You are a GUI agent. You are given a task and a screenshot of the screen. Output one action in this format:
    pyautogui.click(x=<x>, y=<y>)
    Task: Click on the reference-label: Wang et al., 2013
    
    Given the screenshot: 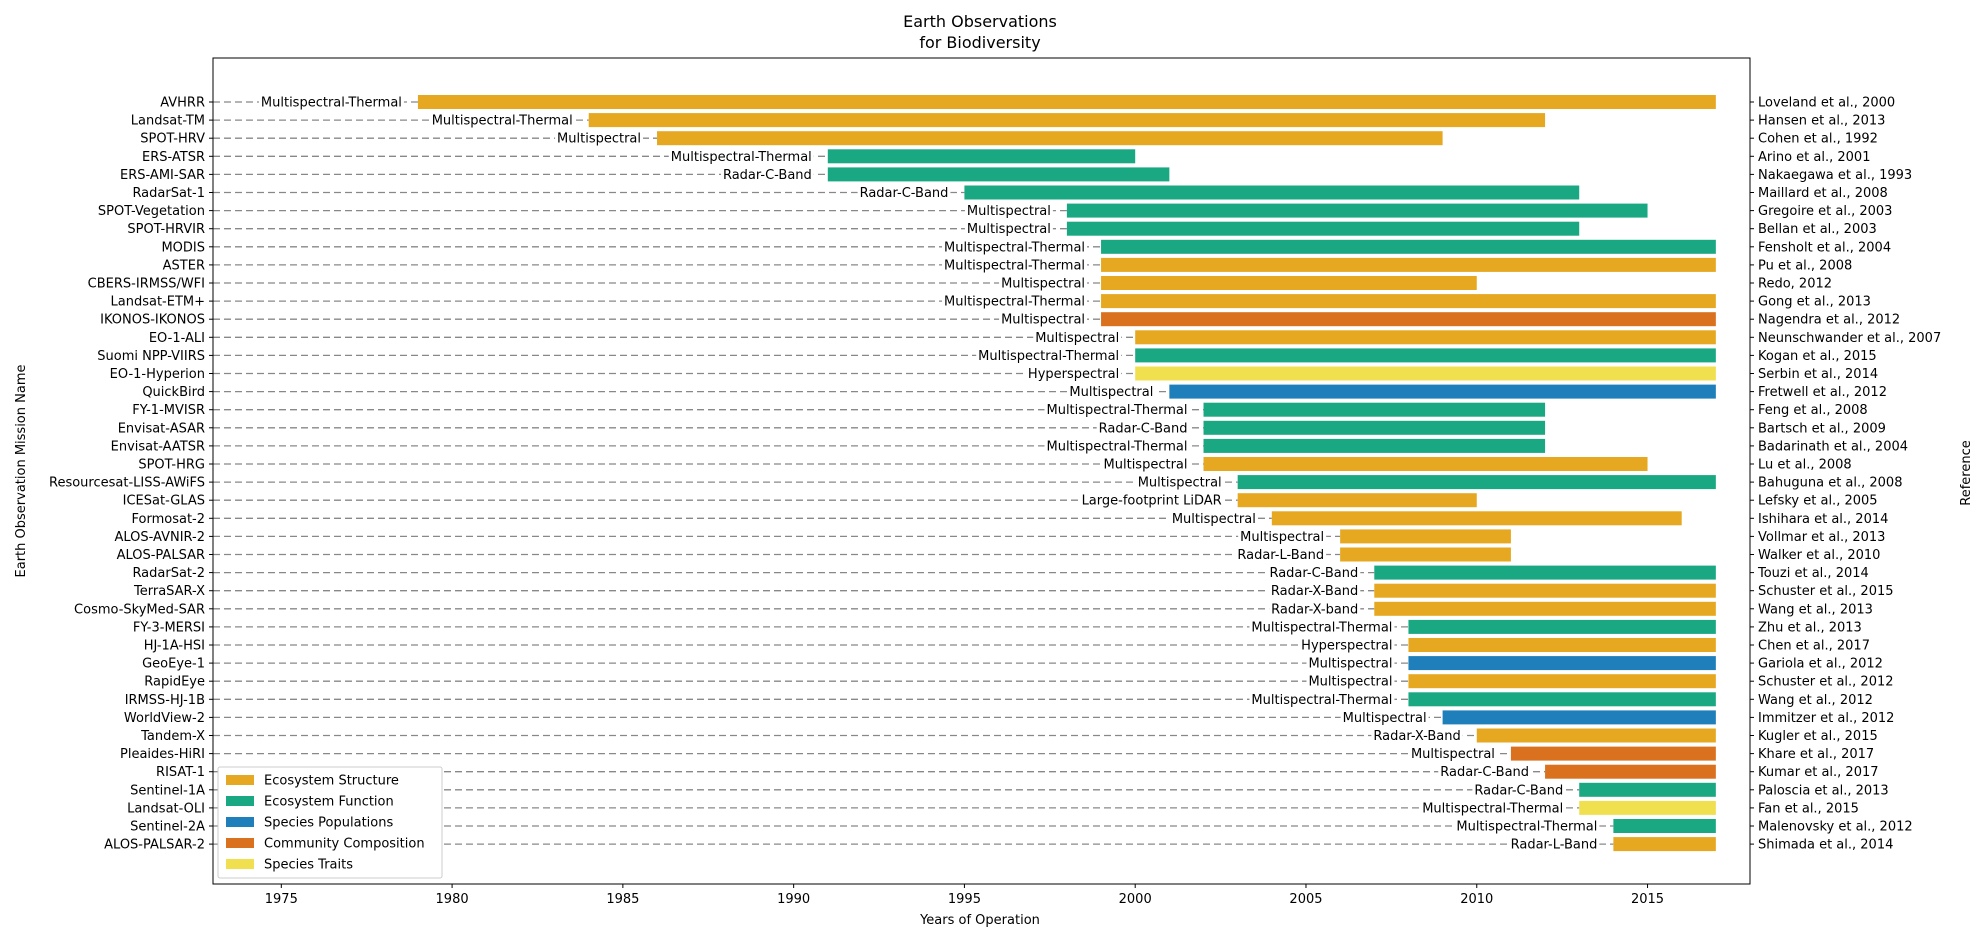 What is the action you would take?
    pyautogui.click(x=1815, y=609)
    